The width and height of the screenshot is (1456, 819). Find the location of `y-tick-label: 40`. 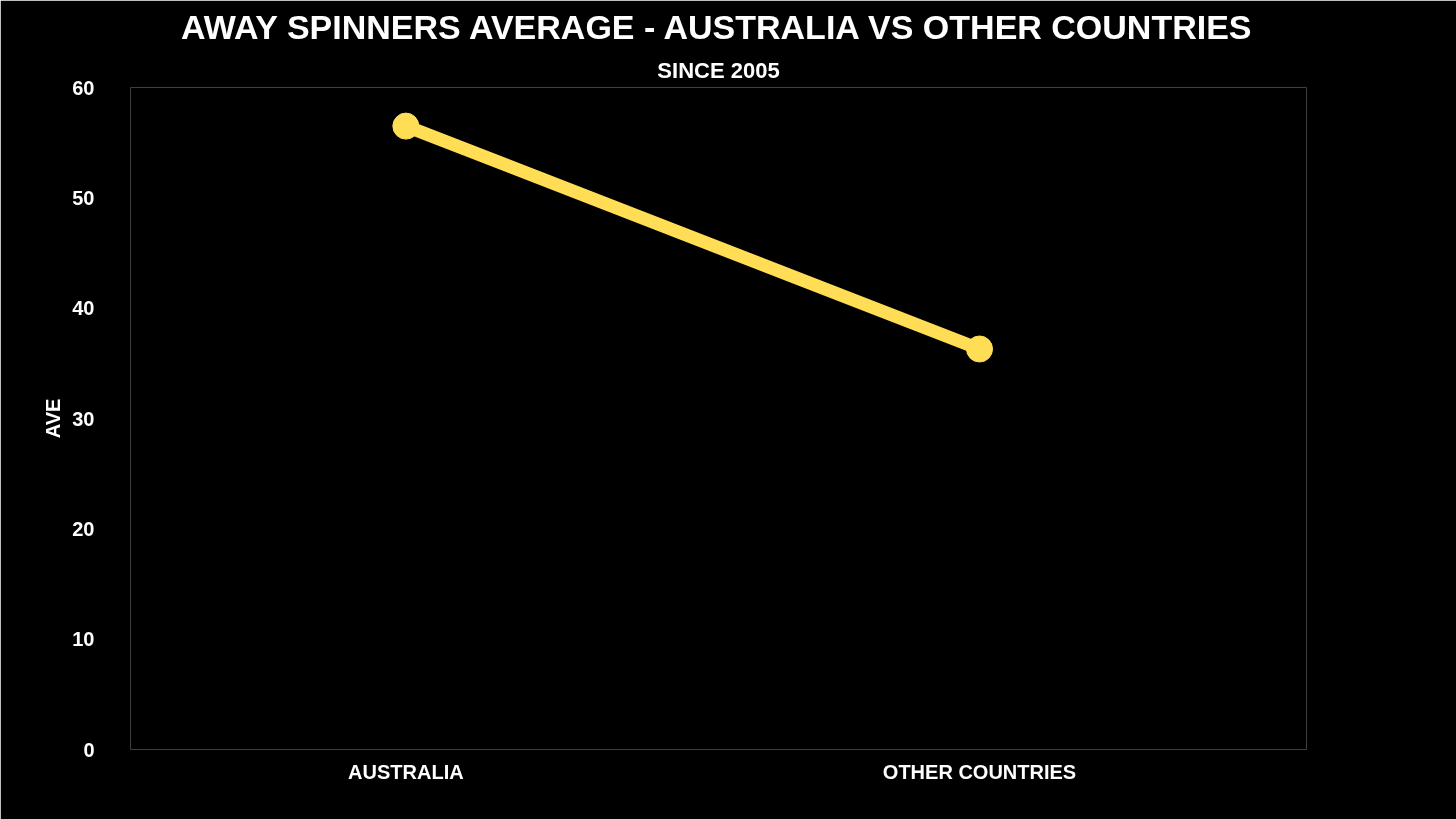

y-tick-label: 40 is located at coordinates (83, 308).